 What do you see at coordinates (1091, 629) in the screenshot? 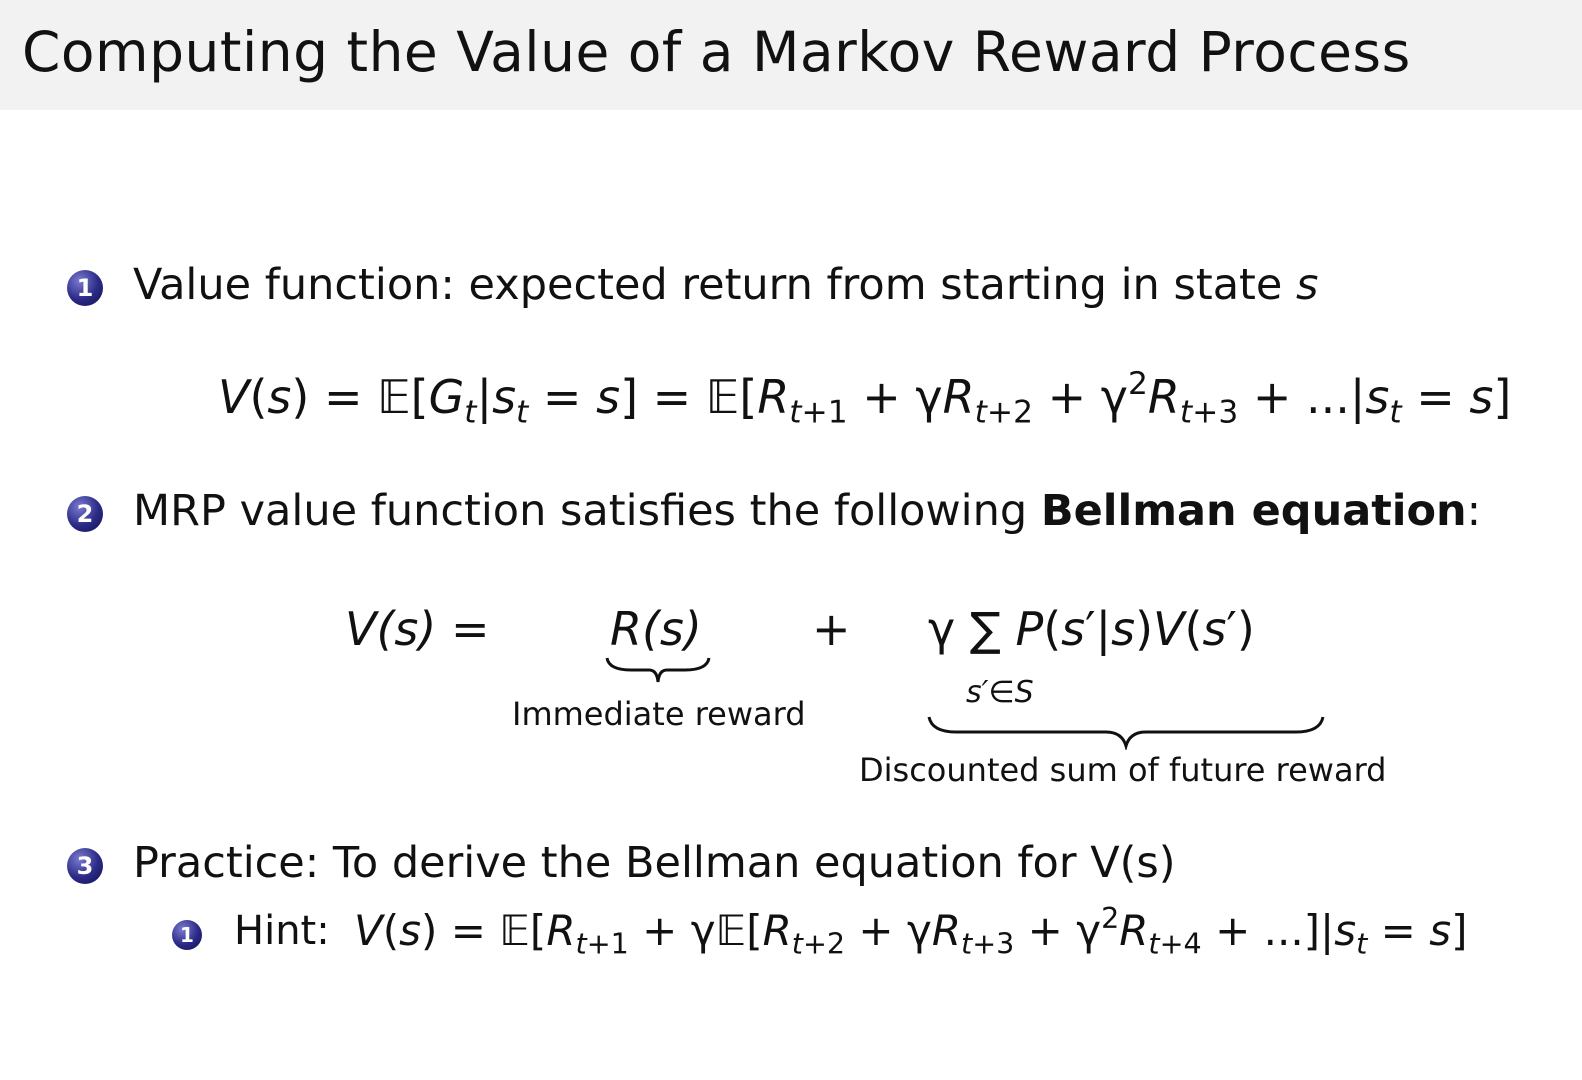
I see `future-reward-term: γ ∑ P(s′|s)V(s′)` at bounding box center [1091, 629].